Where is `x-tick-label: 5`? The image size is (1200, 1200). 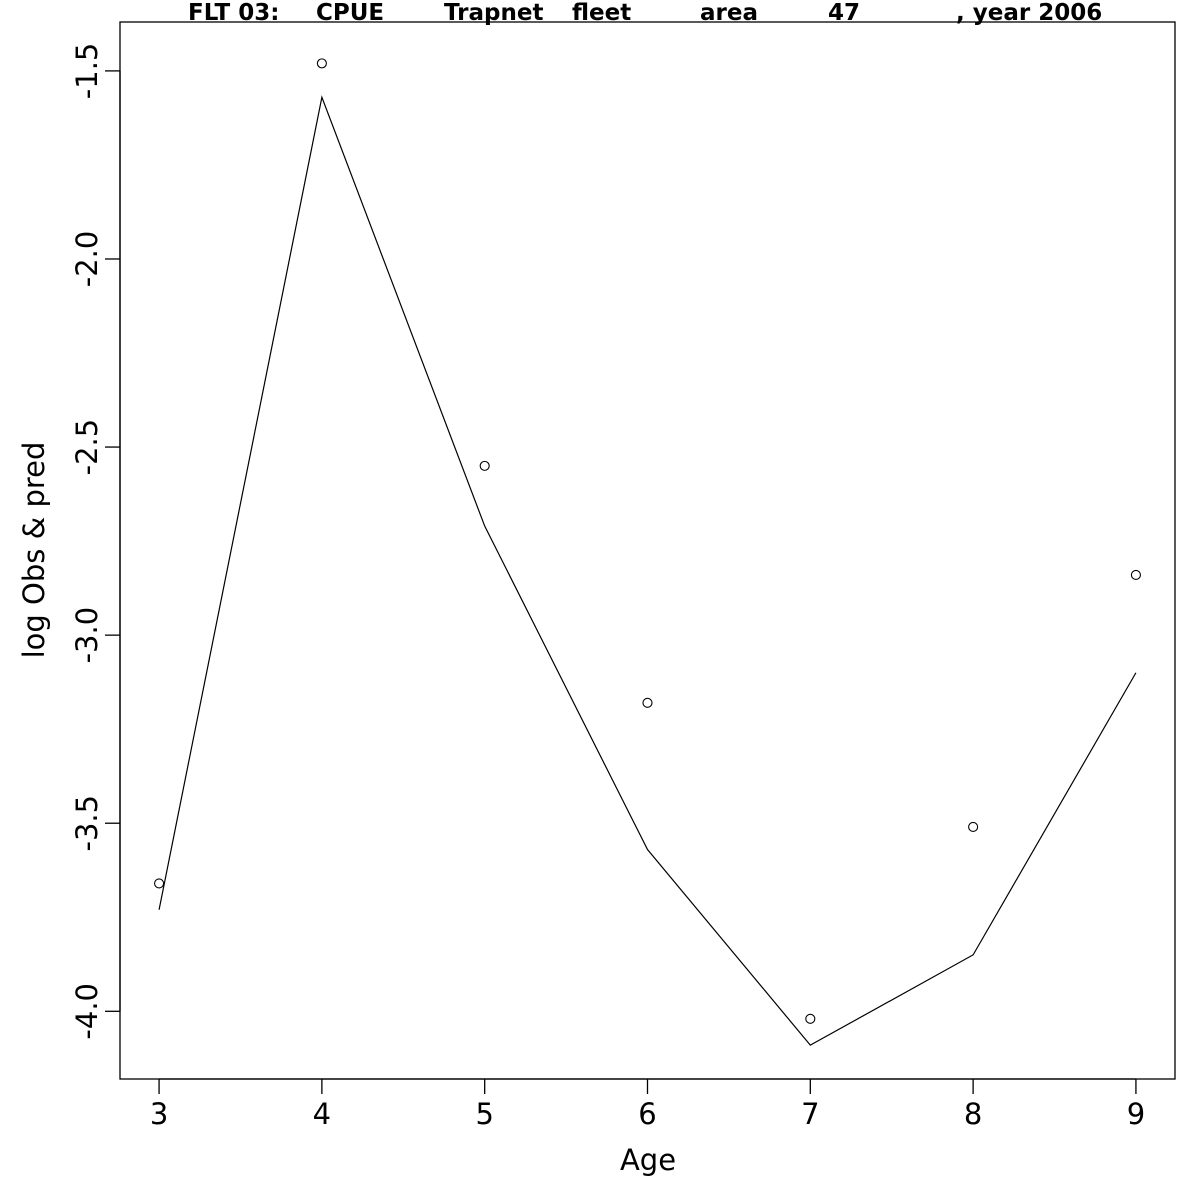 x-tick-label: 5 is located at coordinates (484, 1114).